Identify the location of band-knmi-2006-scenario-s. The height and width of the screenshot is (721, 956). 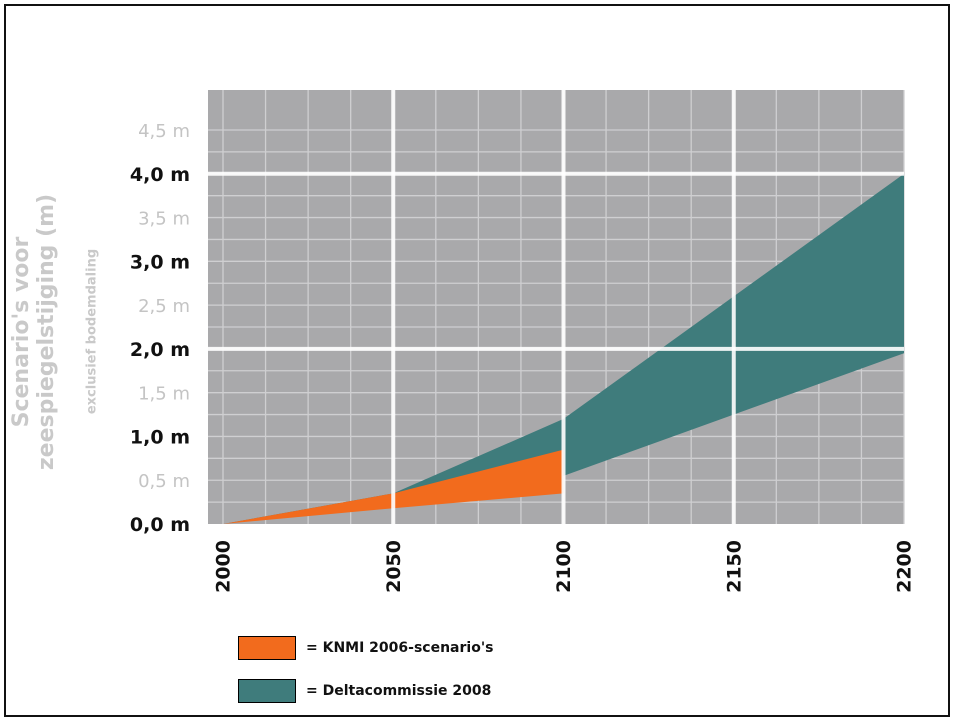
(393, 486).